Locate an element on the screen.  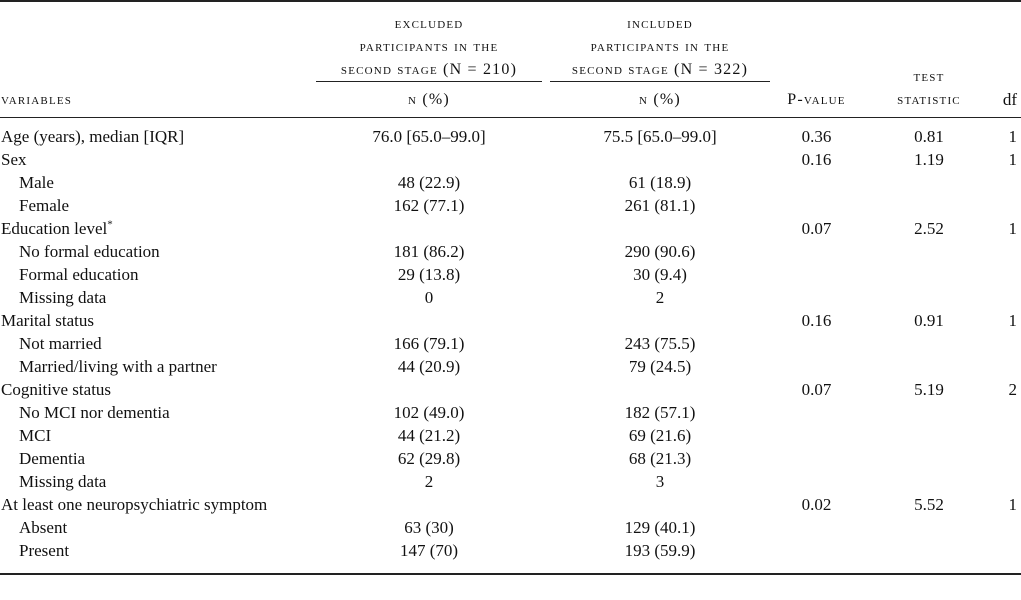
included: 243 (75.5) is located at coordinates (660, 343).